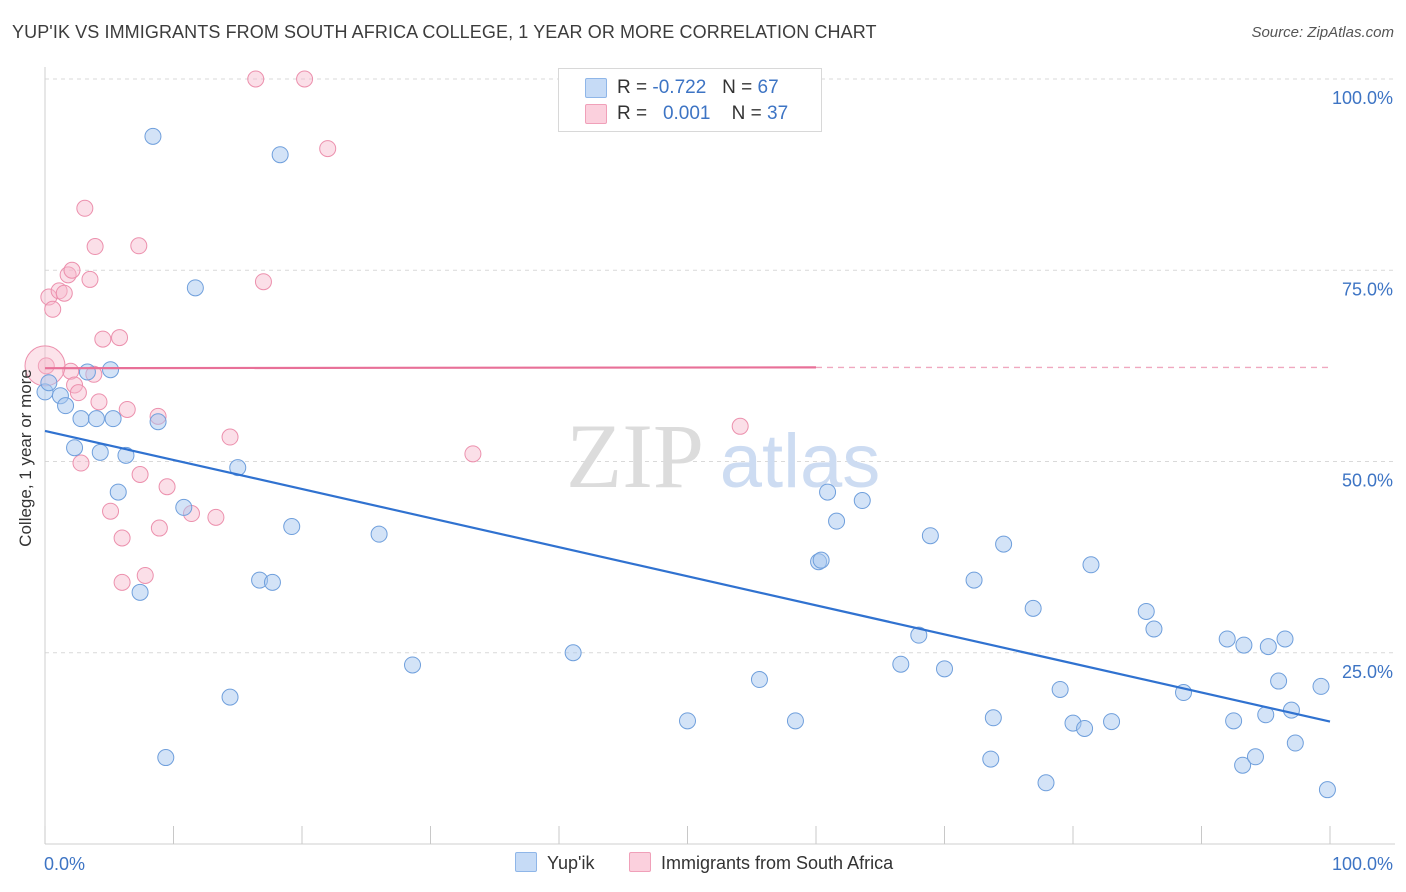 This screenshot has width=1406, height=892. What do you see at coordinates (571, 863) in the screenshot?
I see `bottom-legend-yupik-label: Yup'ik` at bounding box center [571, 863].